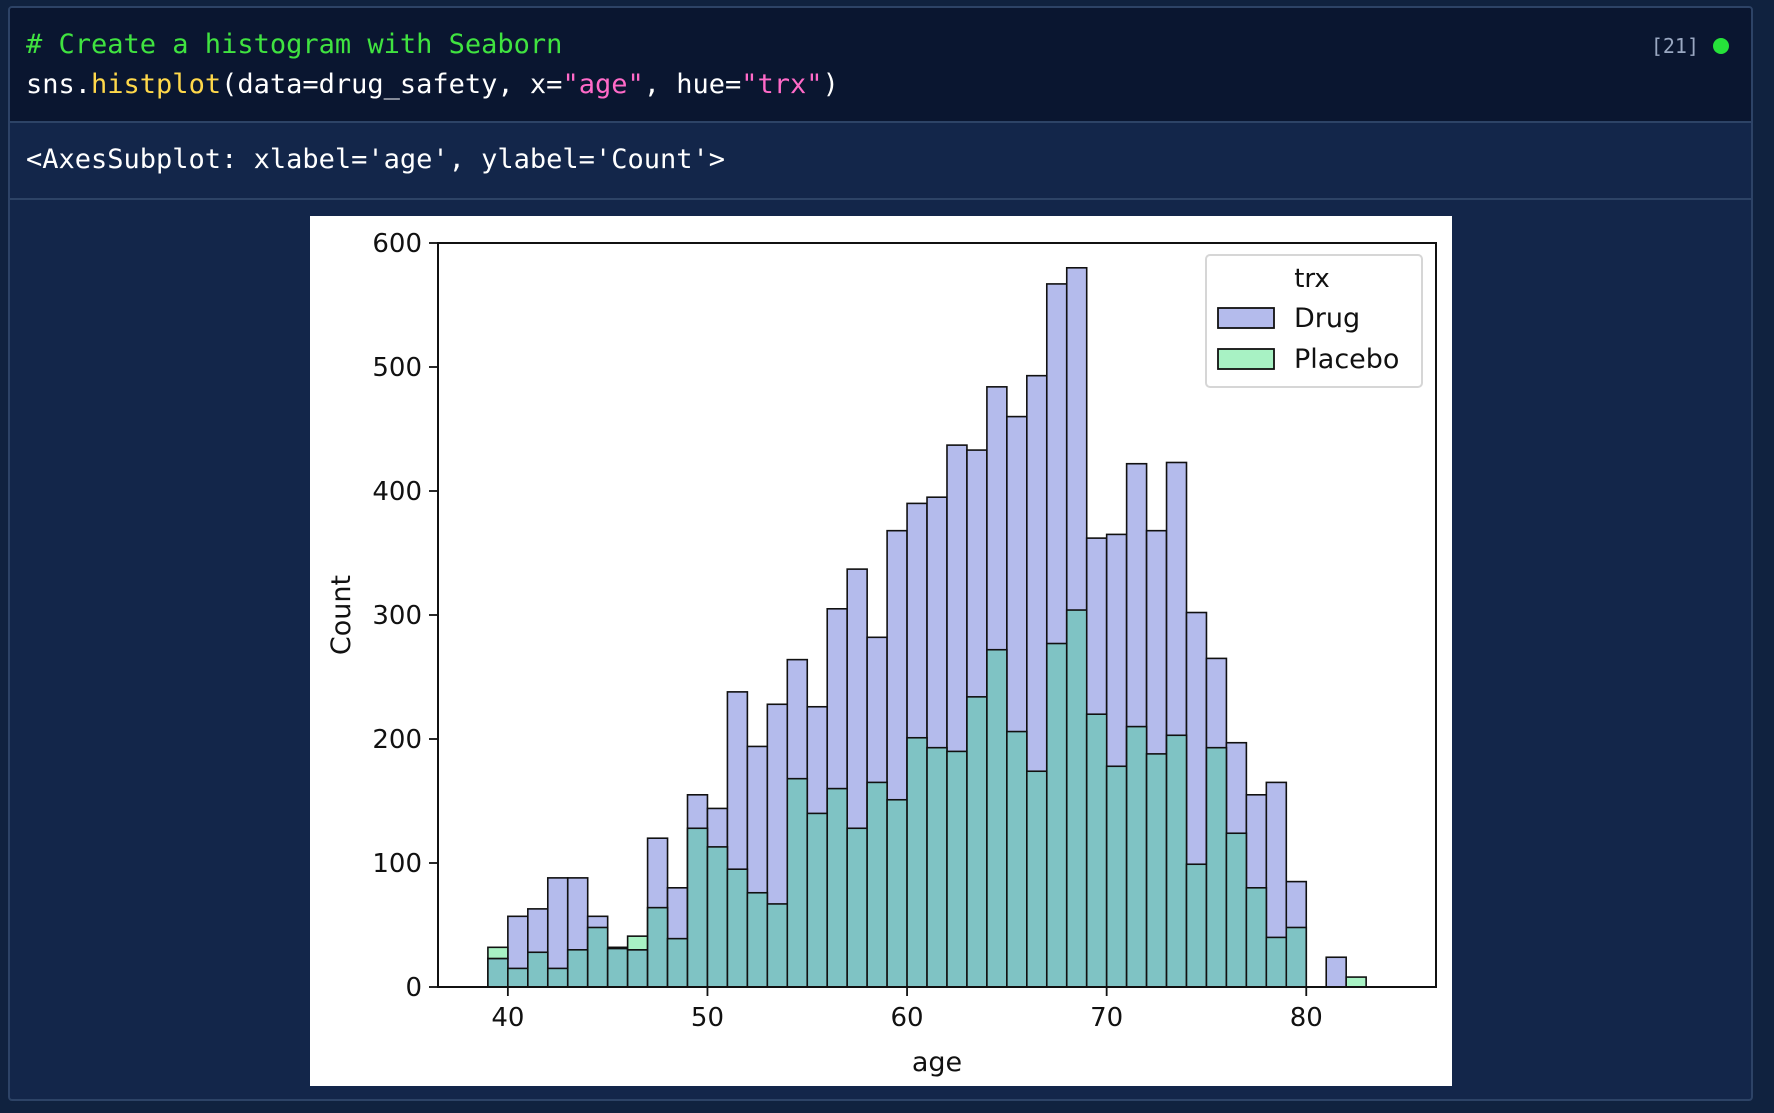  I want to click on y-tick-label: 400, so click(397, 492).